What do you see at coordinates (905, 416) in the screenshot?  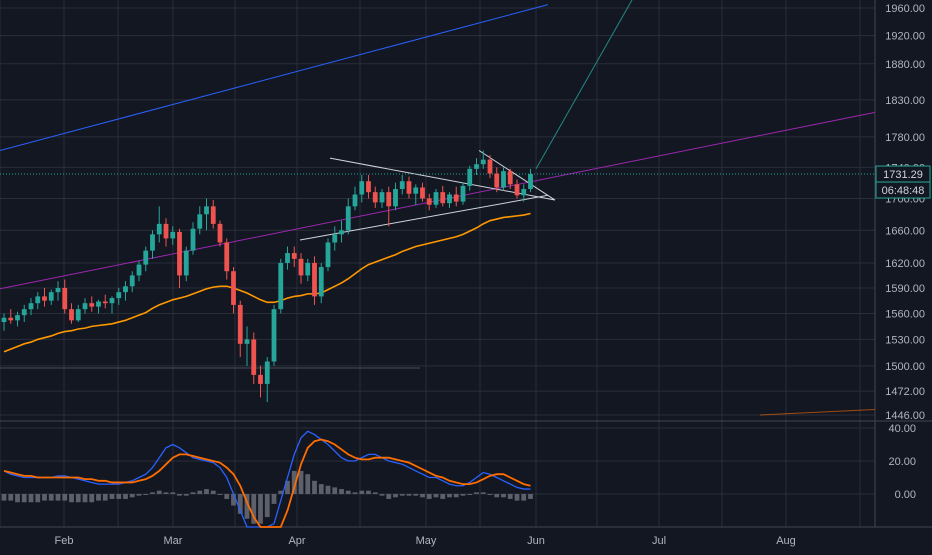 I see `price-tick-label: 1446.00` at bounding box center [905, 416].